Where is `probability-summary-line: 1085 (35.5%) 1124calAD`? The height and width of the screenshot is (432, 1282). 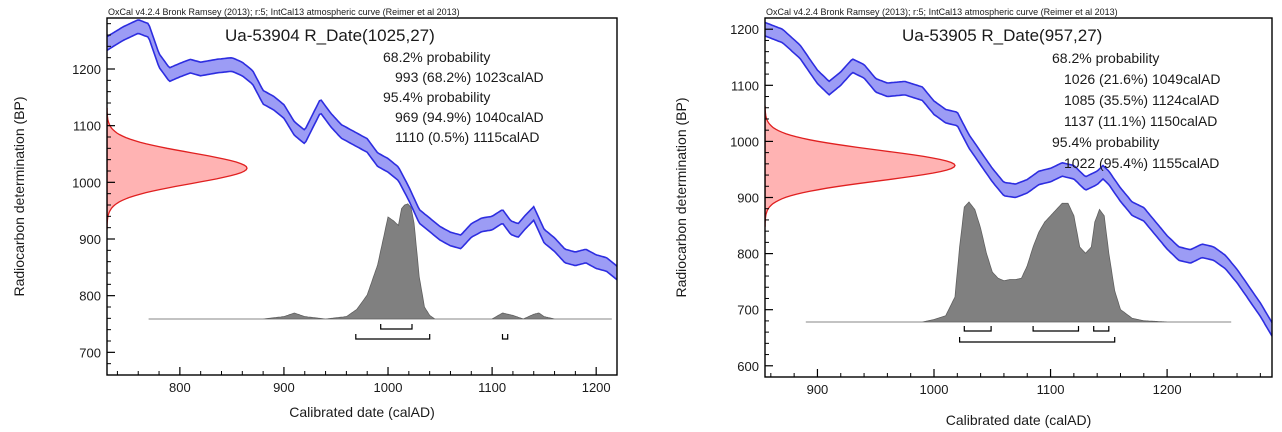
probability-summary-line: 1085 (35.5%) 1124calAD is located at coordinates (1141, 100).